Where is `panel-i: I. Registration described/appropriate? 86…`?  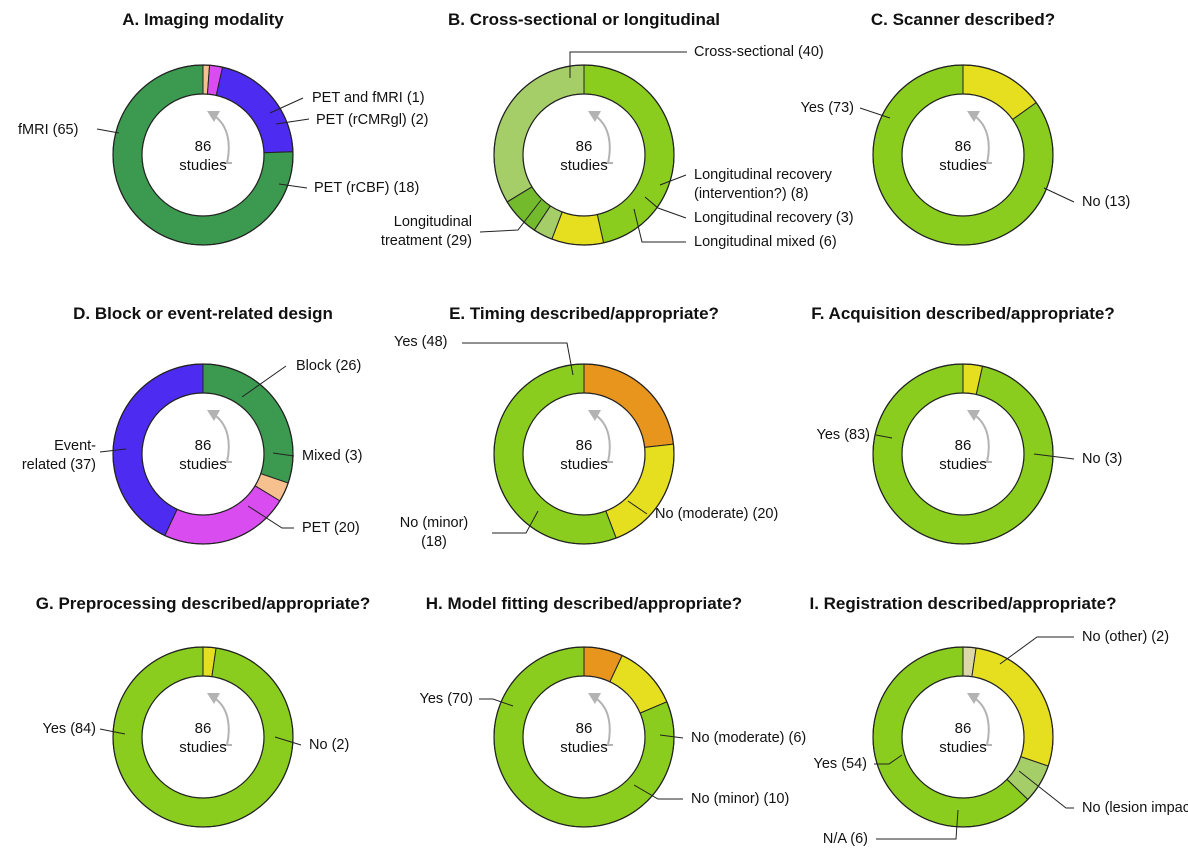 panel-i: I. Registration described/appropriate? 86… is located at coordinates (998, 720).